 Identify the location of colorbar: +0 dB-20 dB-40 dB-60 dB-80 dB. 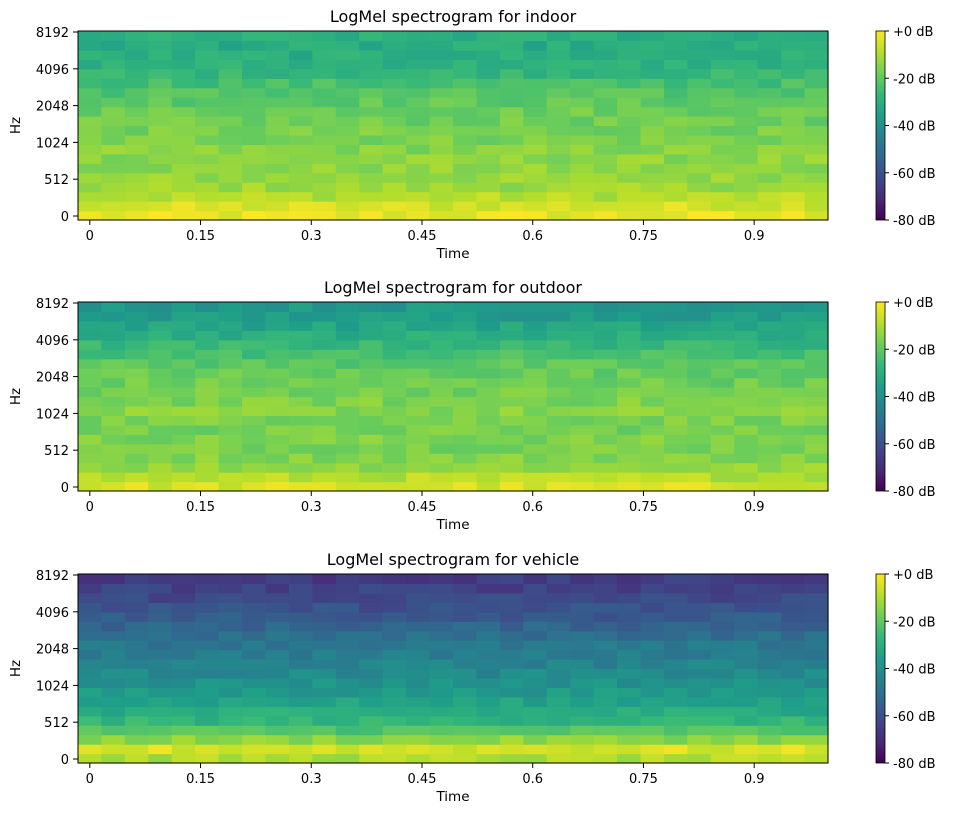
(905, 127).